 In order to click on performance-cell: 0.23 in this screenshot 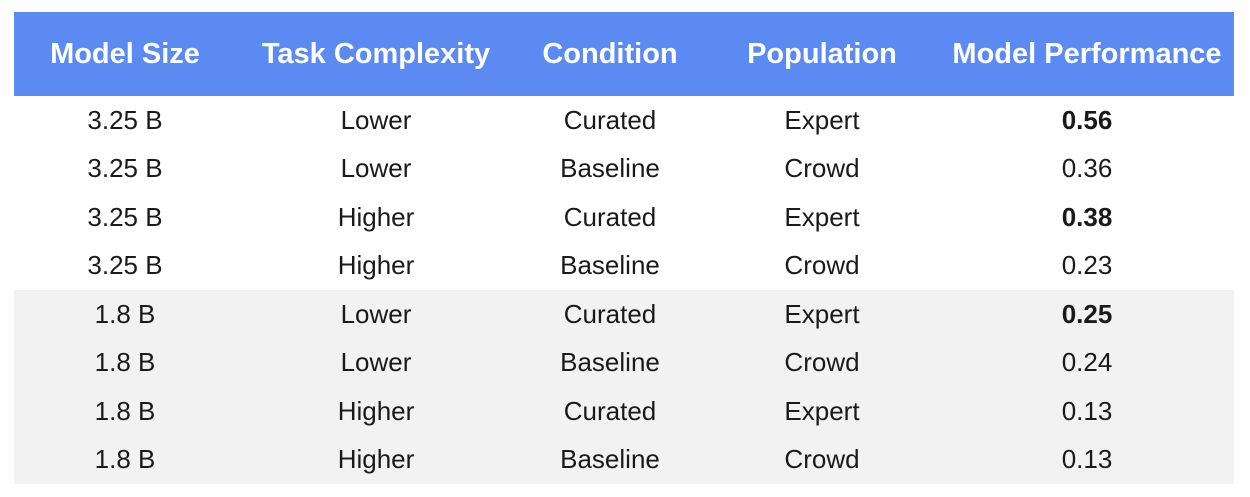, I will do `click(1087, 265)`.